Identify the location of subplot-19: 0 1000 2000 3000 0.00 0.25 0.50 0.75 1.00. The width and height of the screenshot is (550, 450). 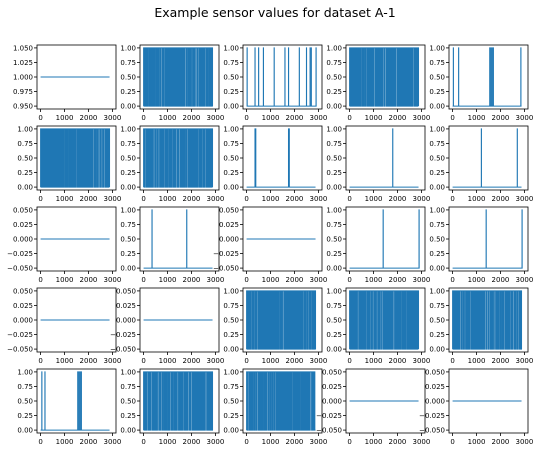
(378, 326).